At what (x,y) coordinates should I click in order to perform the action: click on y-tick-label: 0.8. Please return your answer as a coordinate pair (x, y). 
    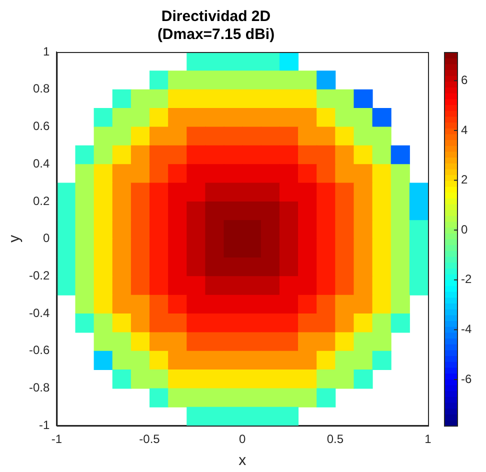
    Looking at the image, I should click on (41, 89).